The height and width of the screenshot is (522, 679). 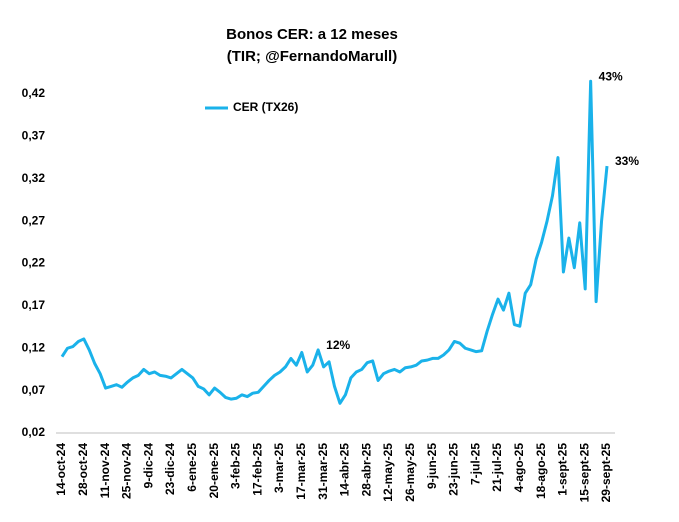 I want to click on x-tick-label: 11-nov-24, so click(x=105, y=471).